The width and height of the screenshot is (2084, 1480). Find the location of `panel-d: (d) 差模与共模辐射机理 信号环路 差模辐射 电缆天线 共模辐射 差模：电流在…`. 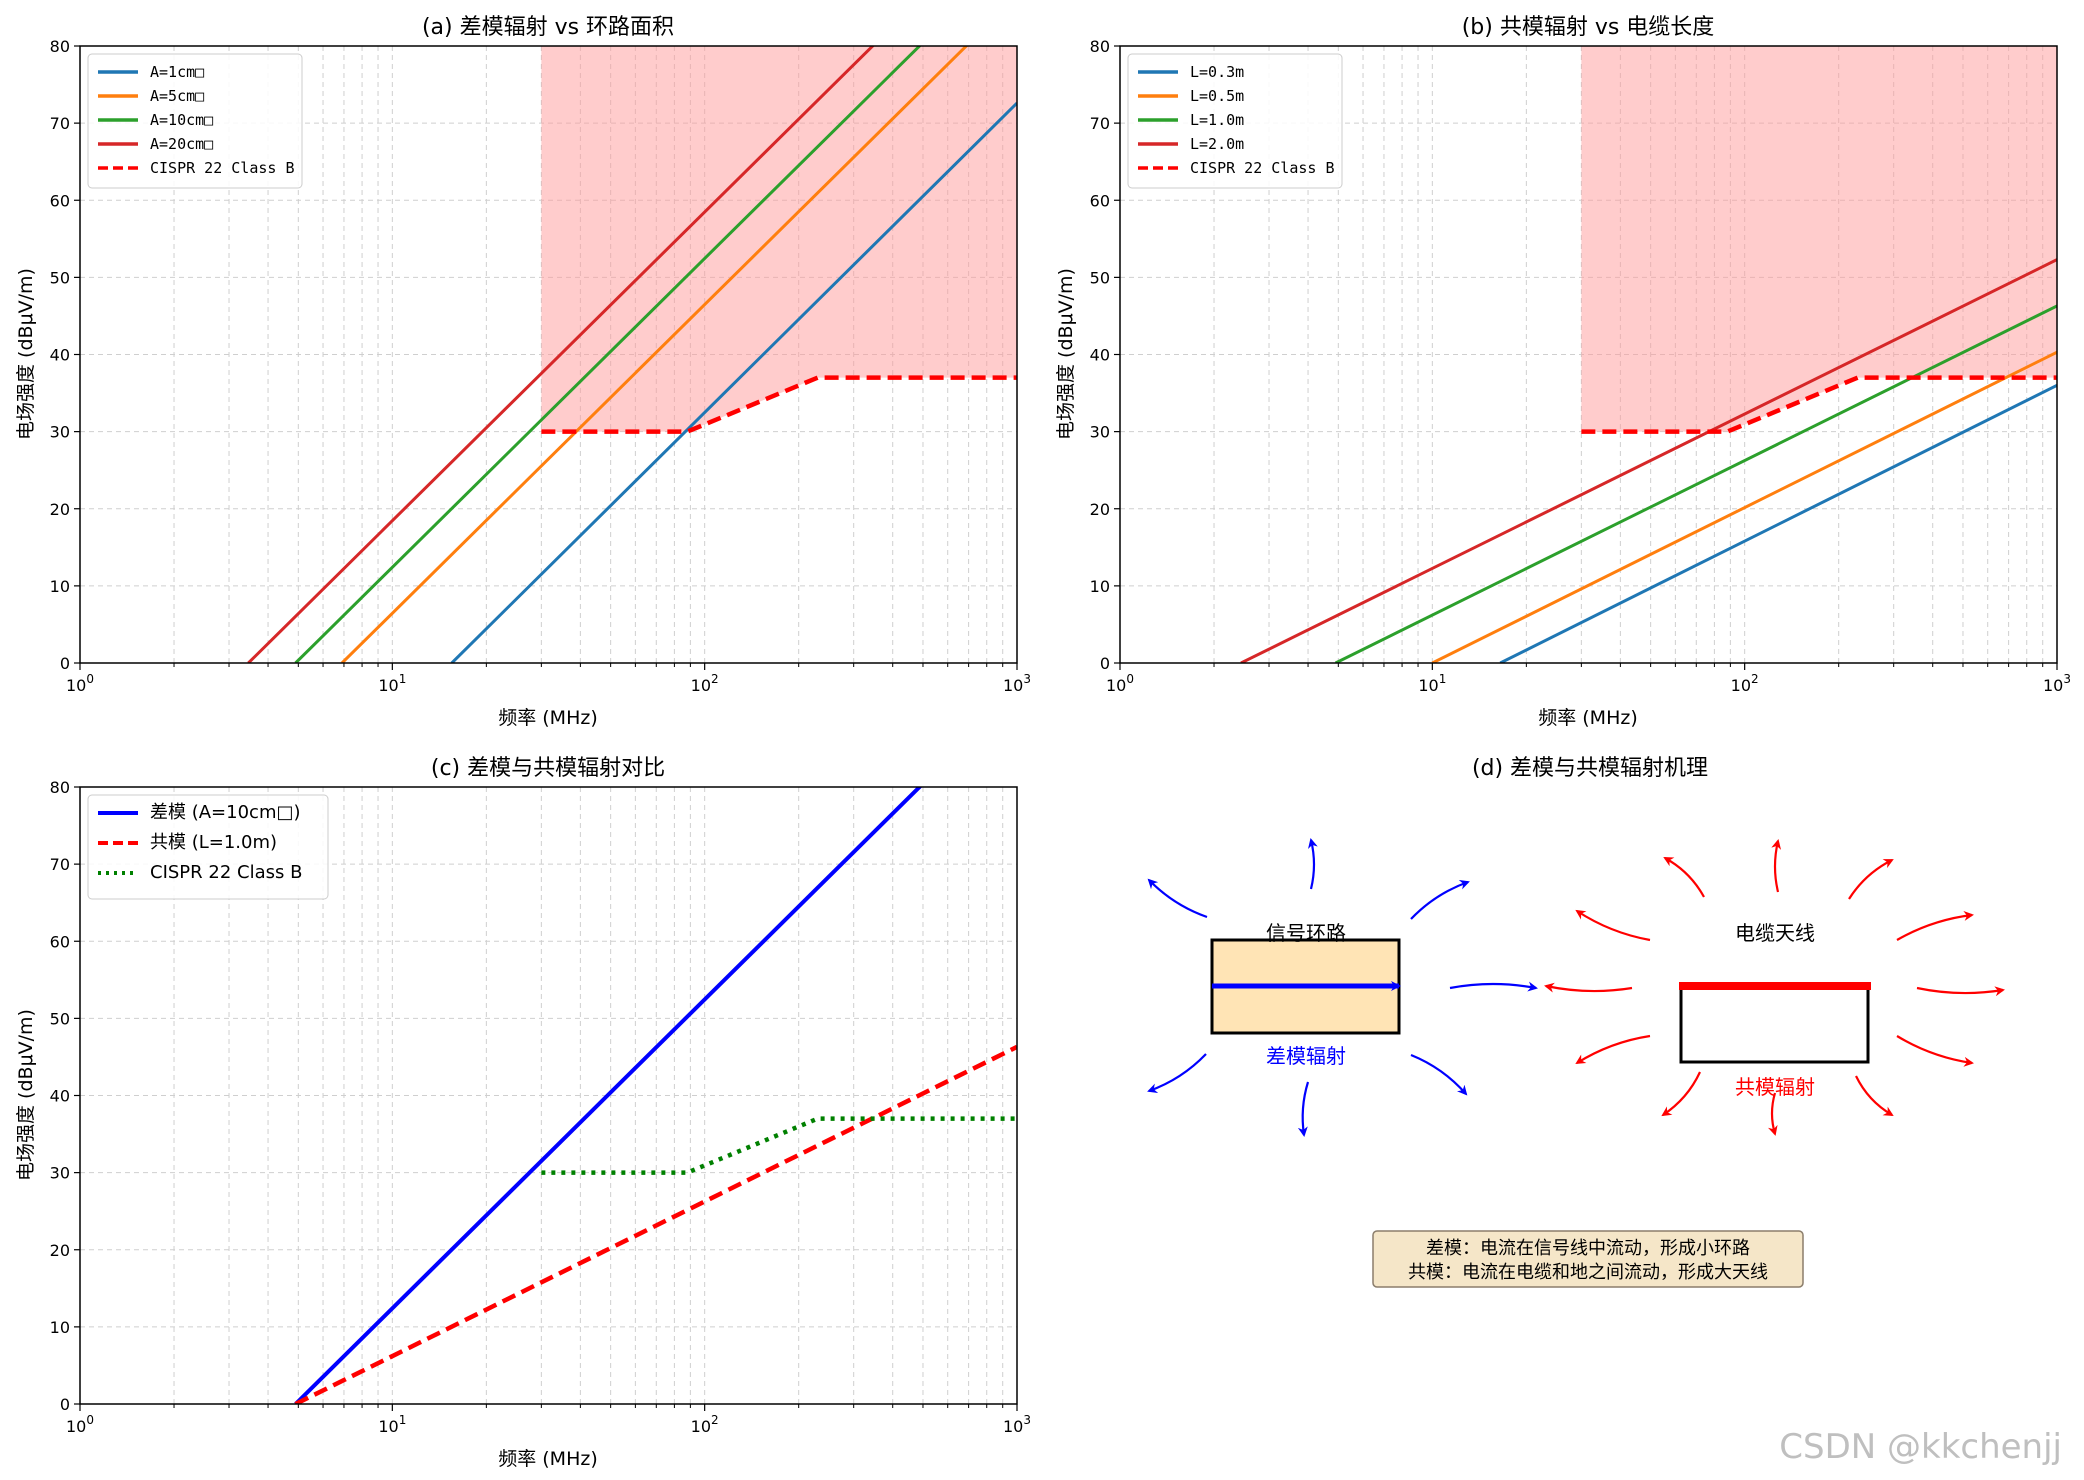

panel-d: (d) 差模与共模辐射机理 信号环路 差模辐射 电缆天线 共模辐射 差模：电流在… is located at coordinates (1576, 1022).